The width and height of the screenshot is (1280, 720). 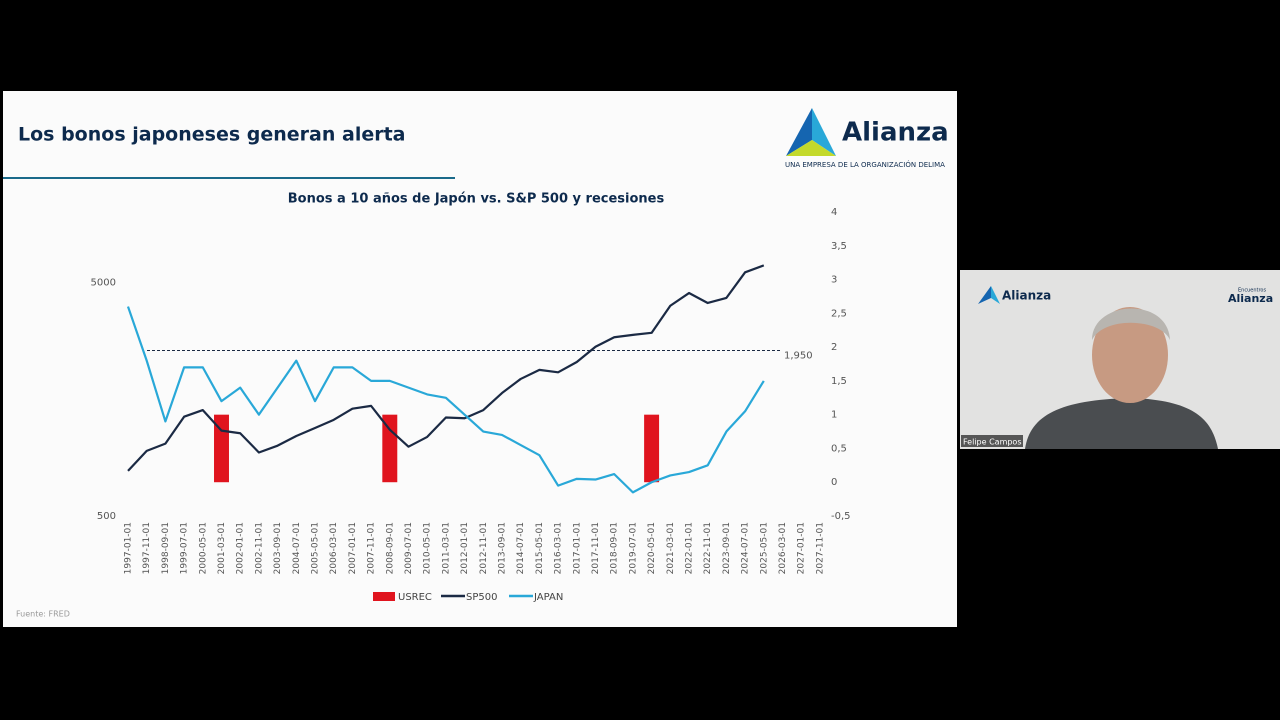 I want to click on logo-shape, so click(x=811, y=148).